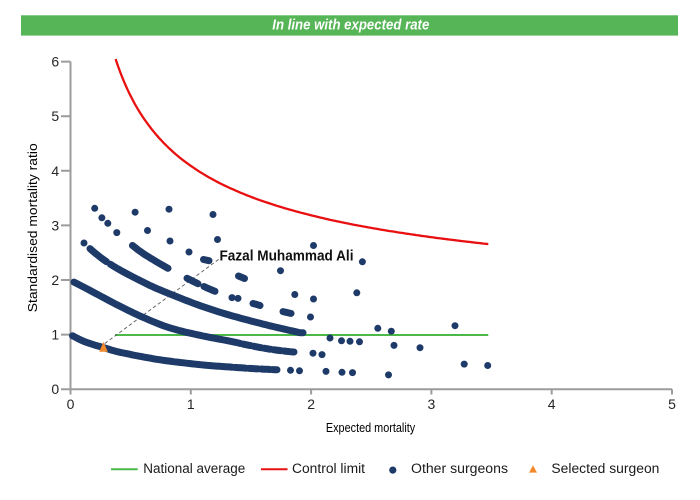  I want to click on svg-text: 6, so click(55, 62).